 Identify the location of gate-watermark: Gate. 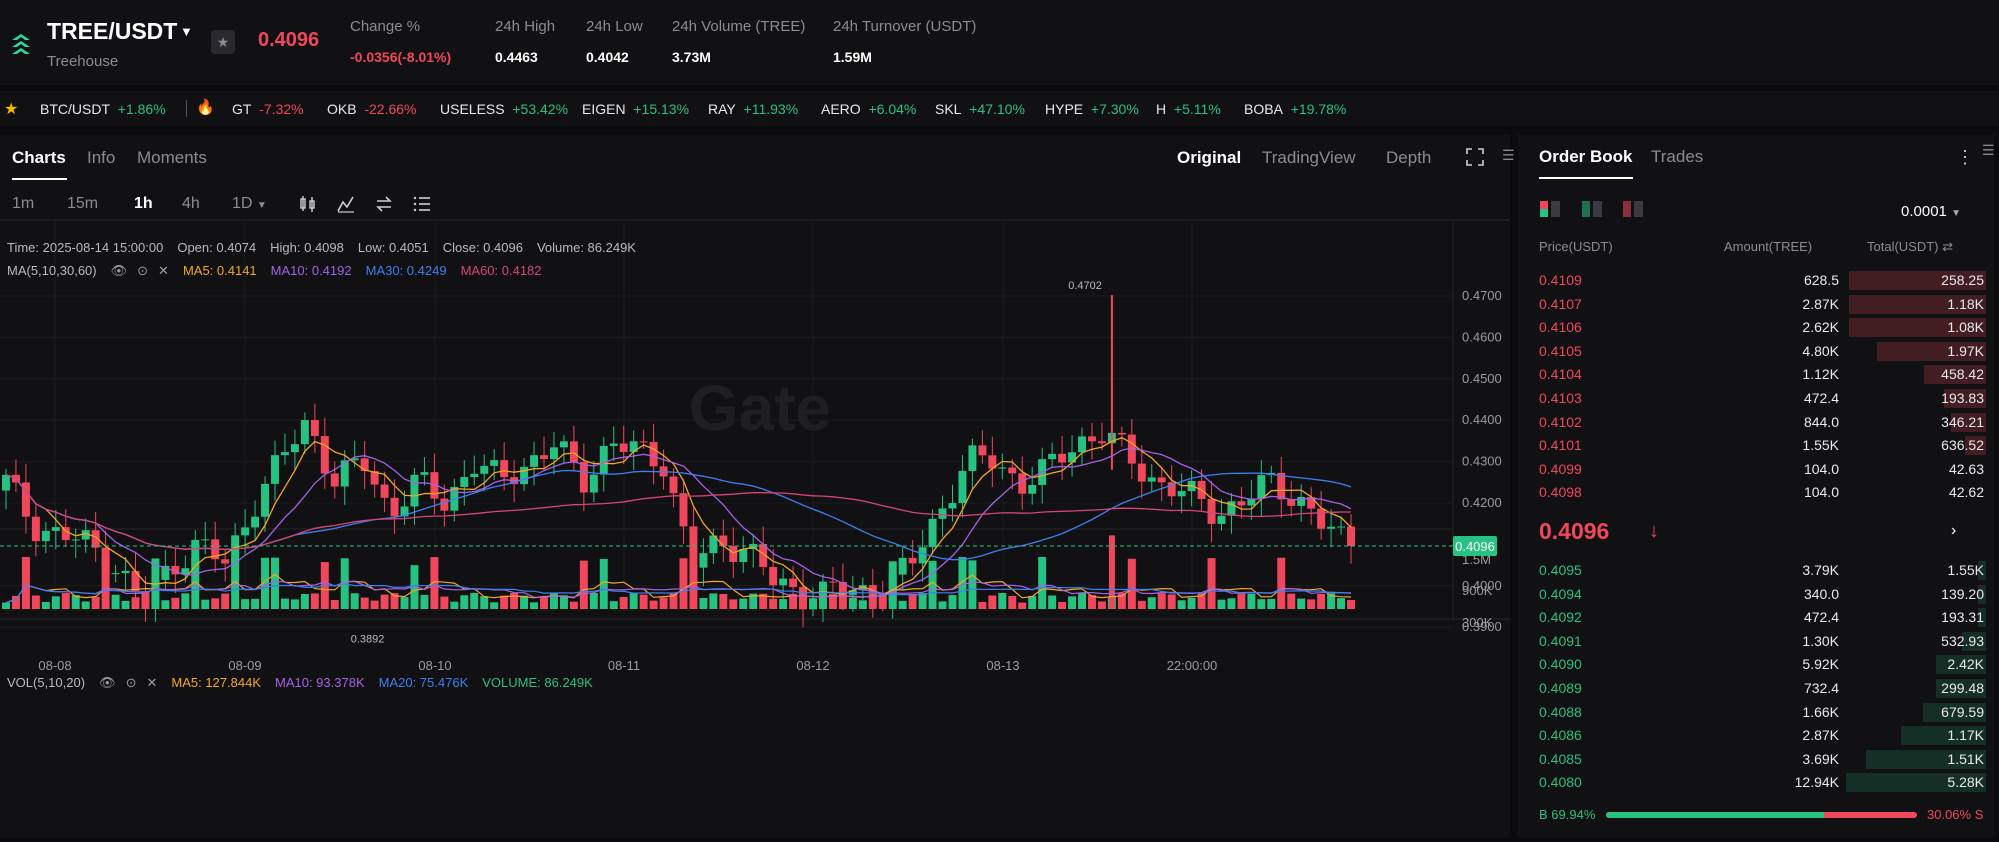
(760, 408).